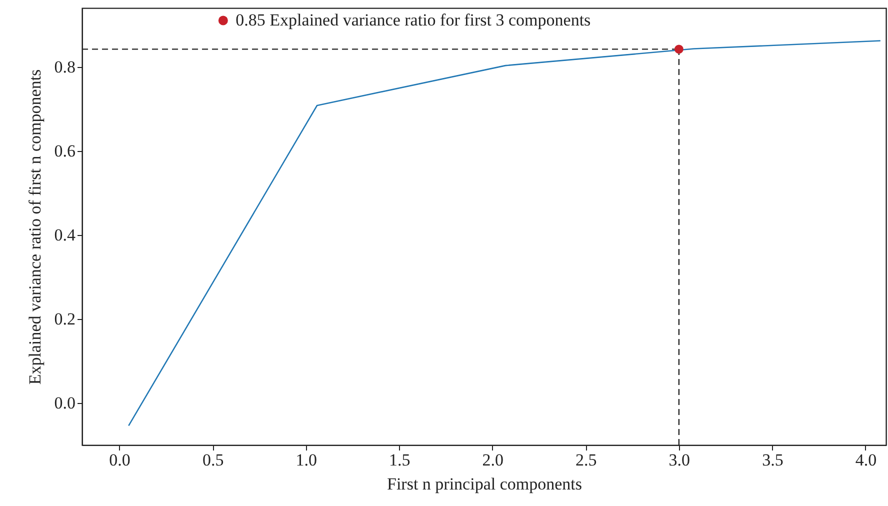 This screenshot has height=506, width=888. Describe the element at coordinates (413, 20) in the screenshot. I see `legend-label: 0.85 Explained variance ratio for first 3 components` at that location.